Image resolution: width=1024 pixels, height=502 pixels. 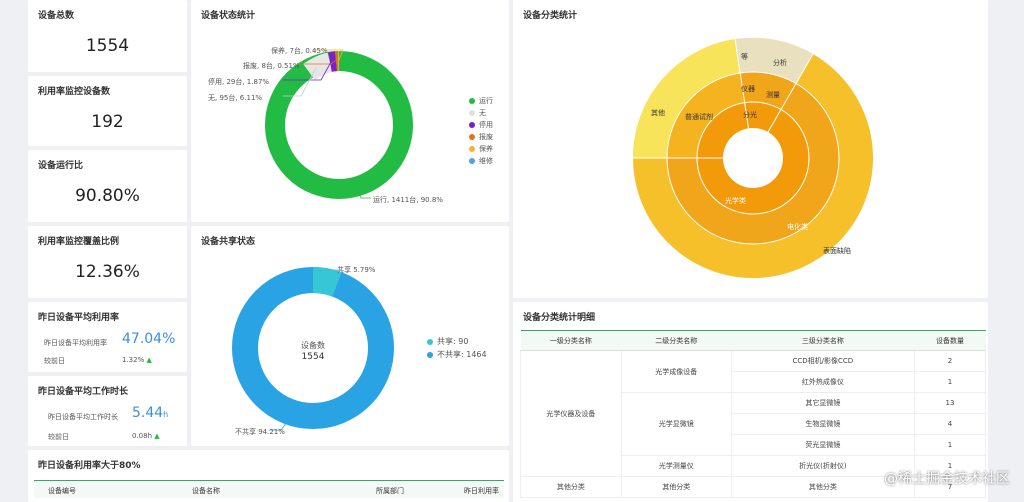 I want to click on status-leader-stop, so click(x=307, y=71).